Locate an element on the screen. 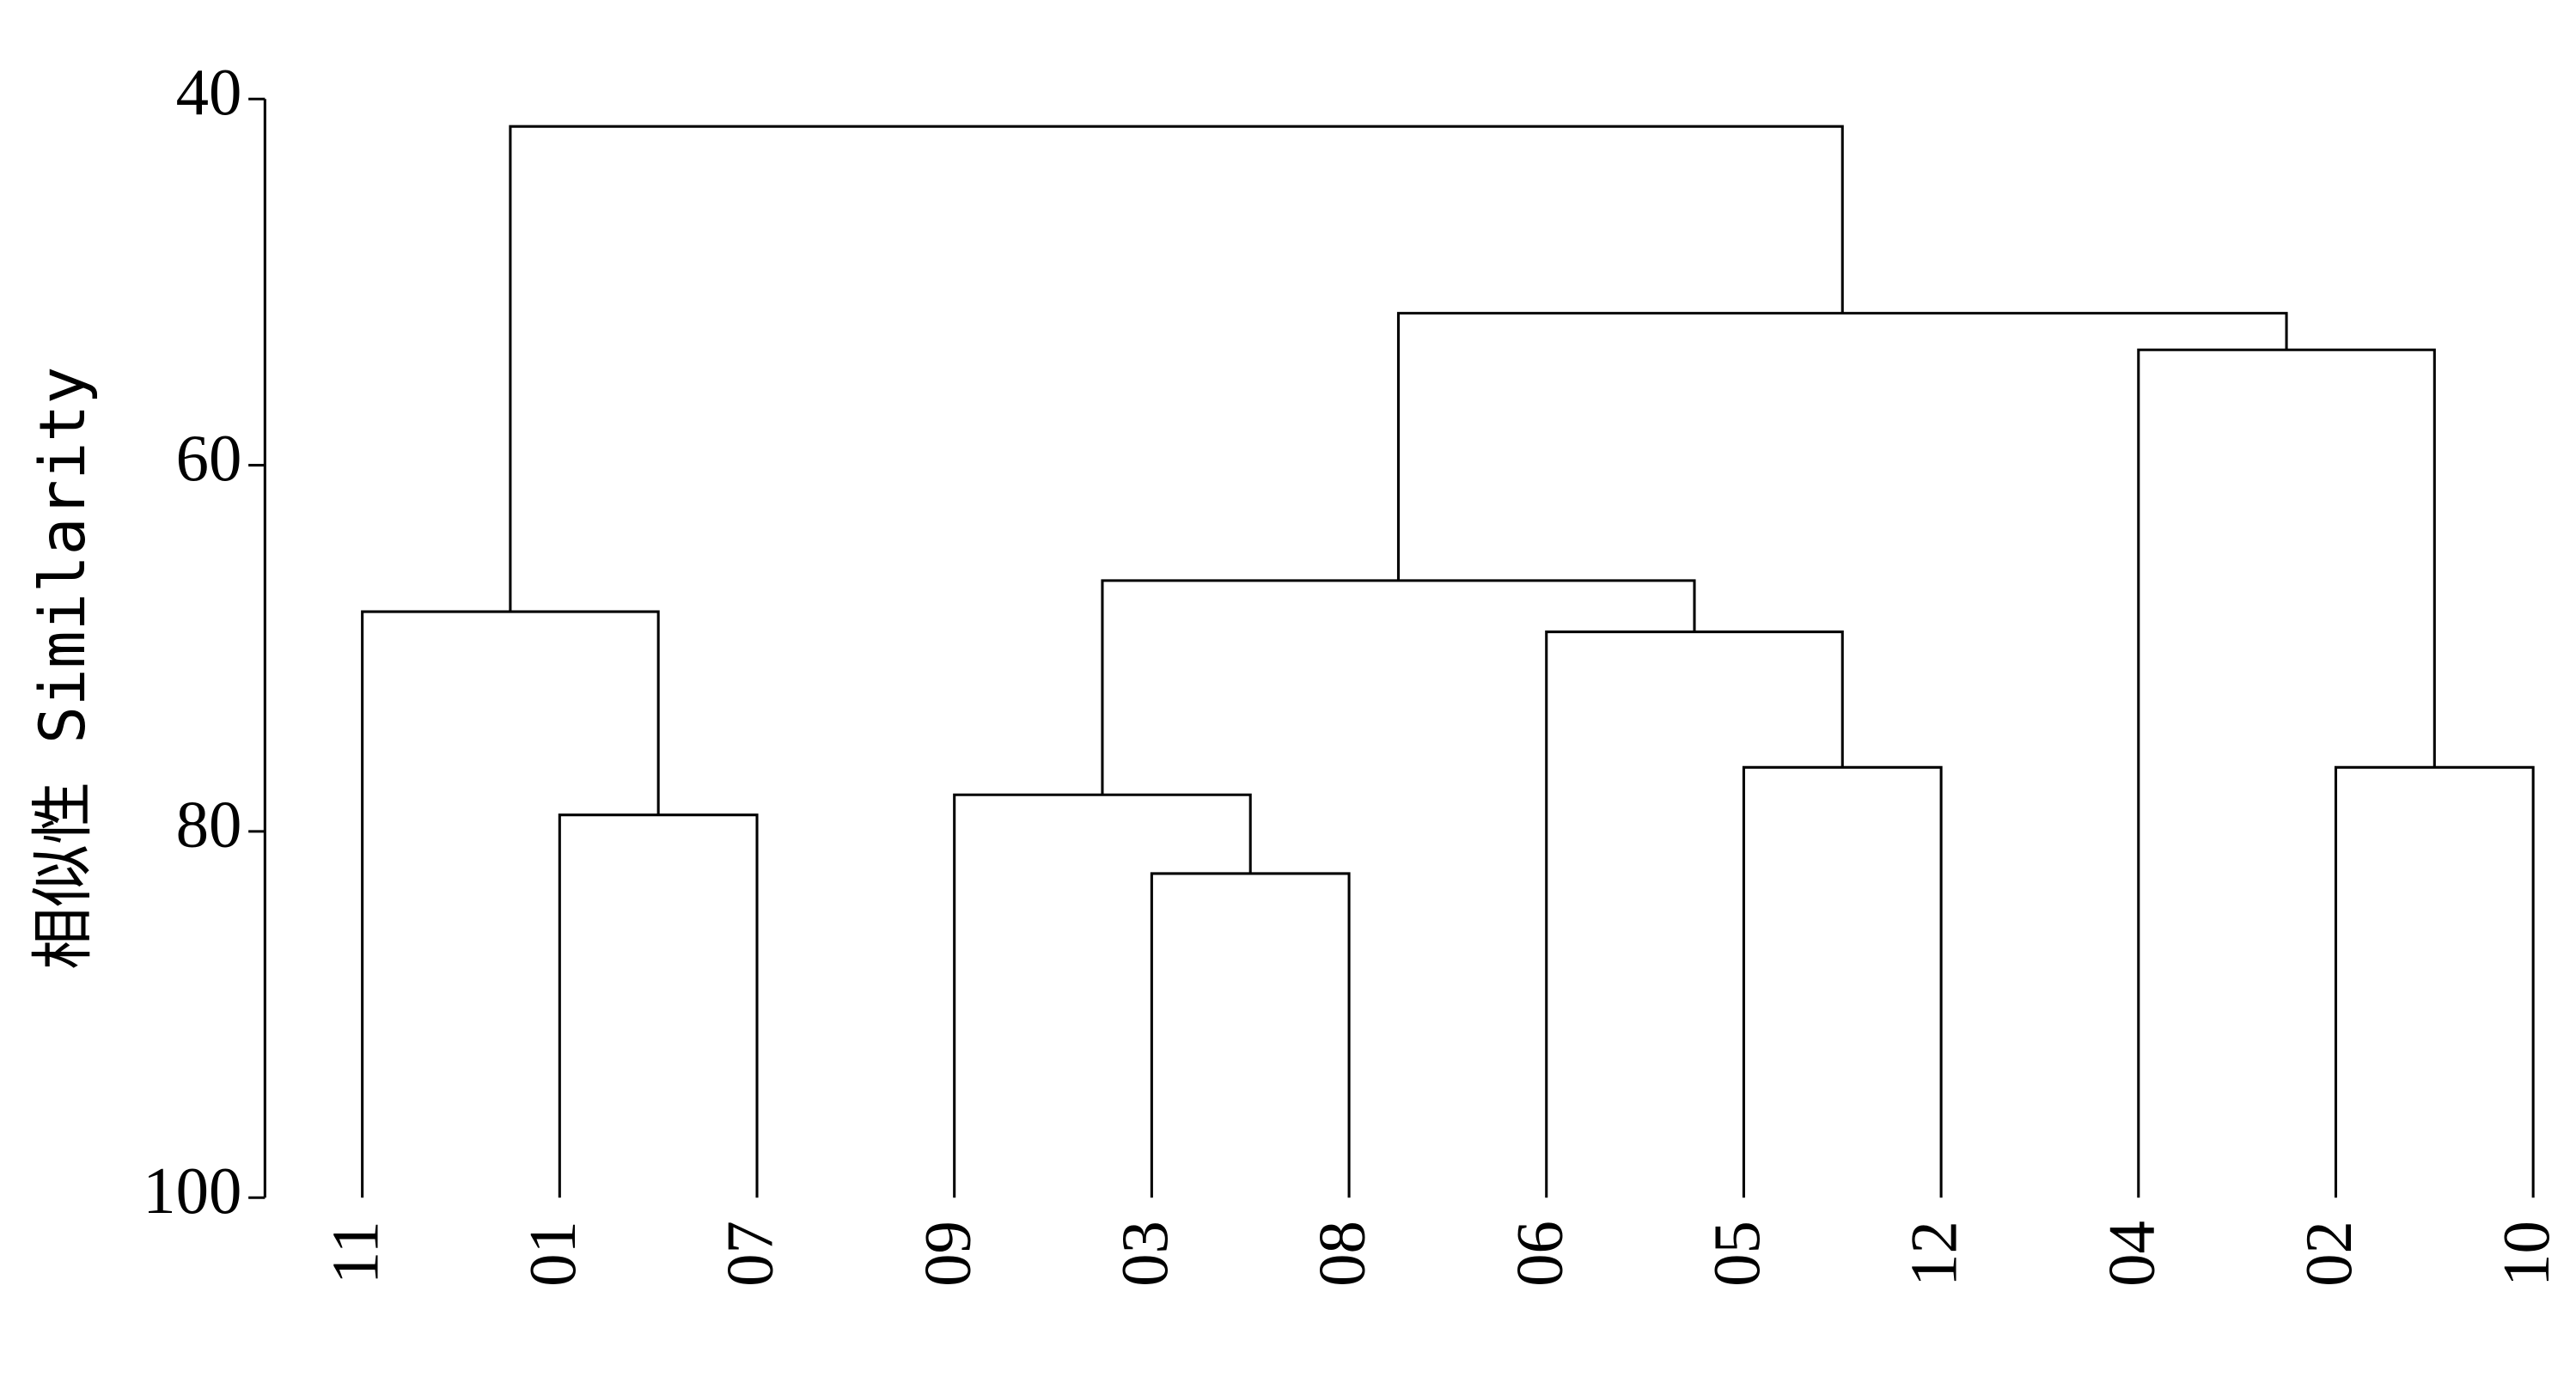 The image size is (2576, 1389). leaf-label: 08 is located at coordinates (1342, 1254).